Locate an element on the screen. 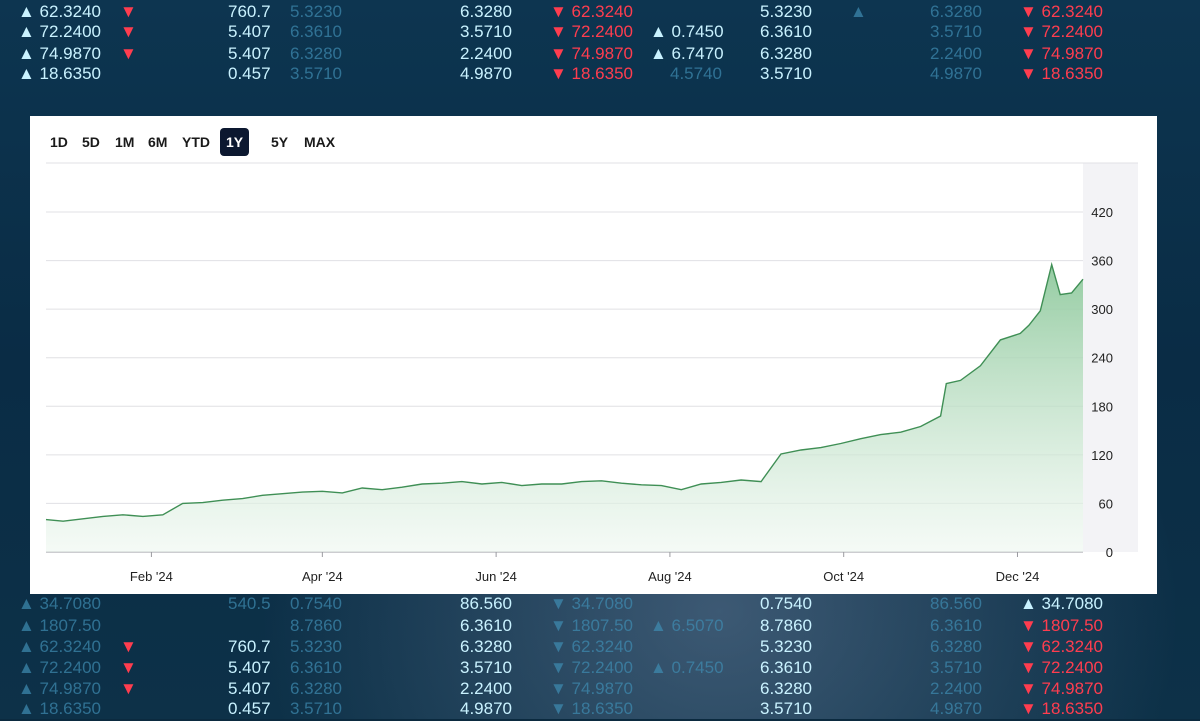 The width and height of the screenshot is (1200, 721). range-ytd-button: YTD is located at coordinates (196, 142).